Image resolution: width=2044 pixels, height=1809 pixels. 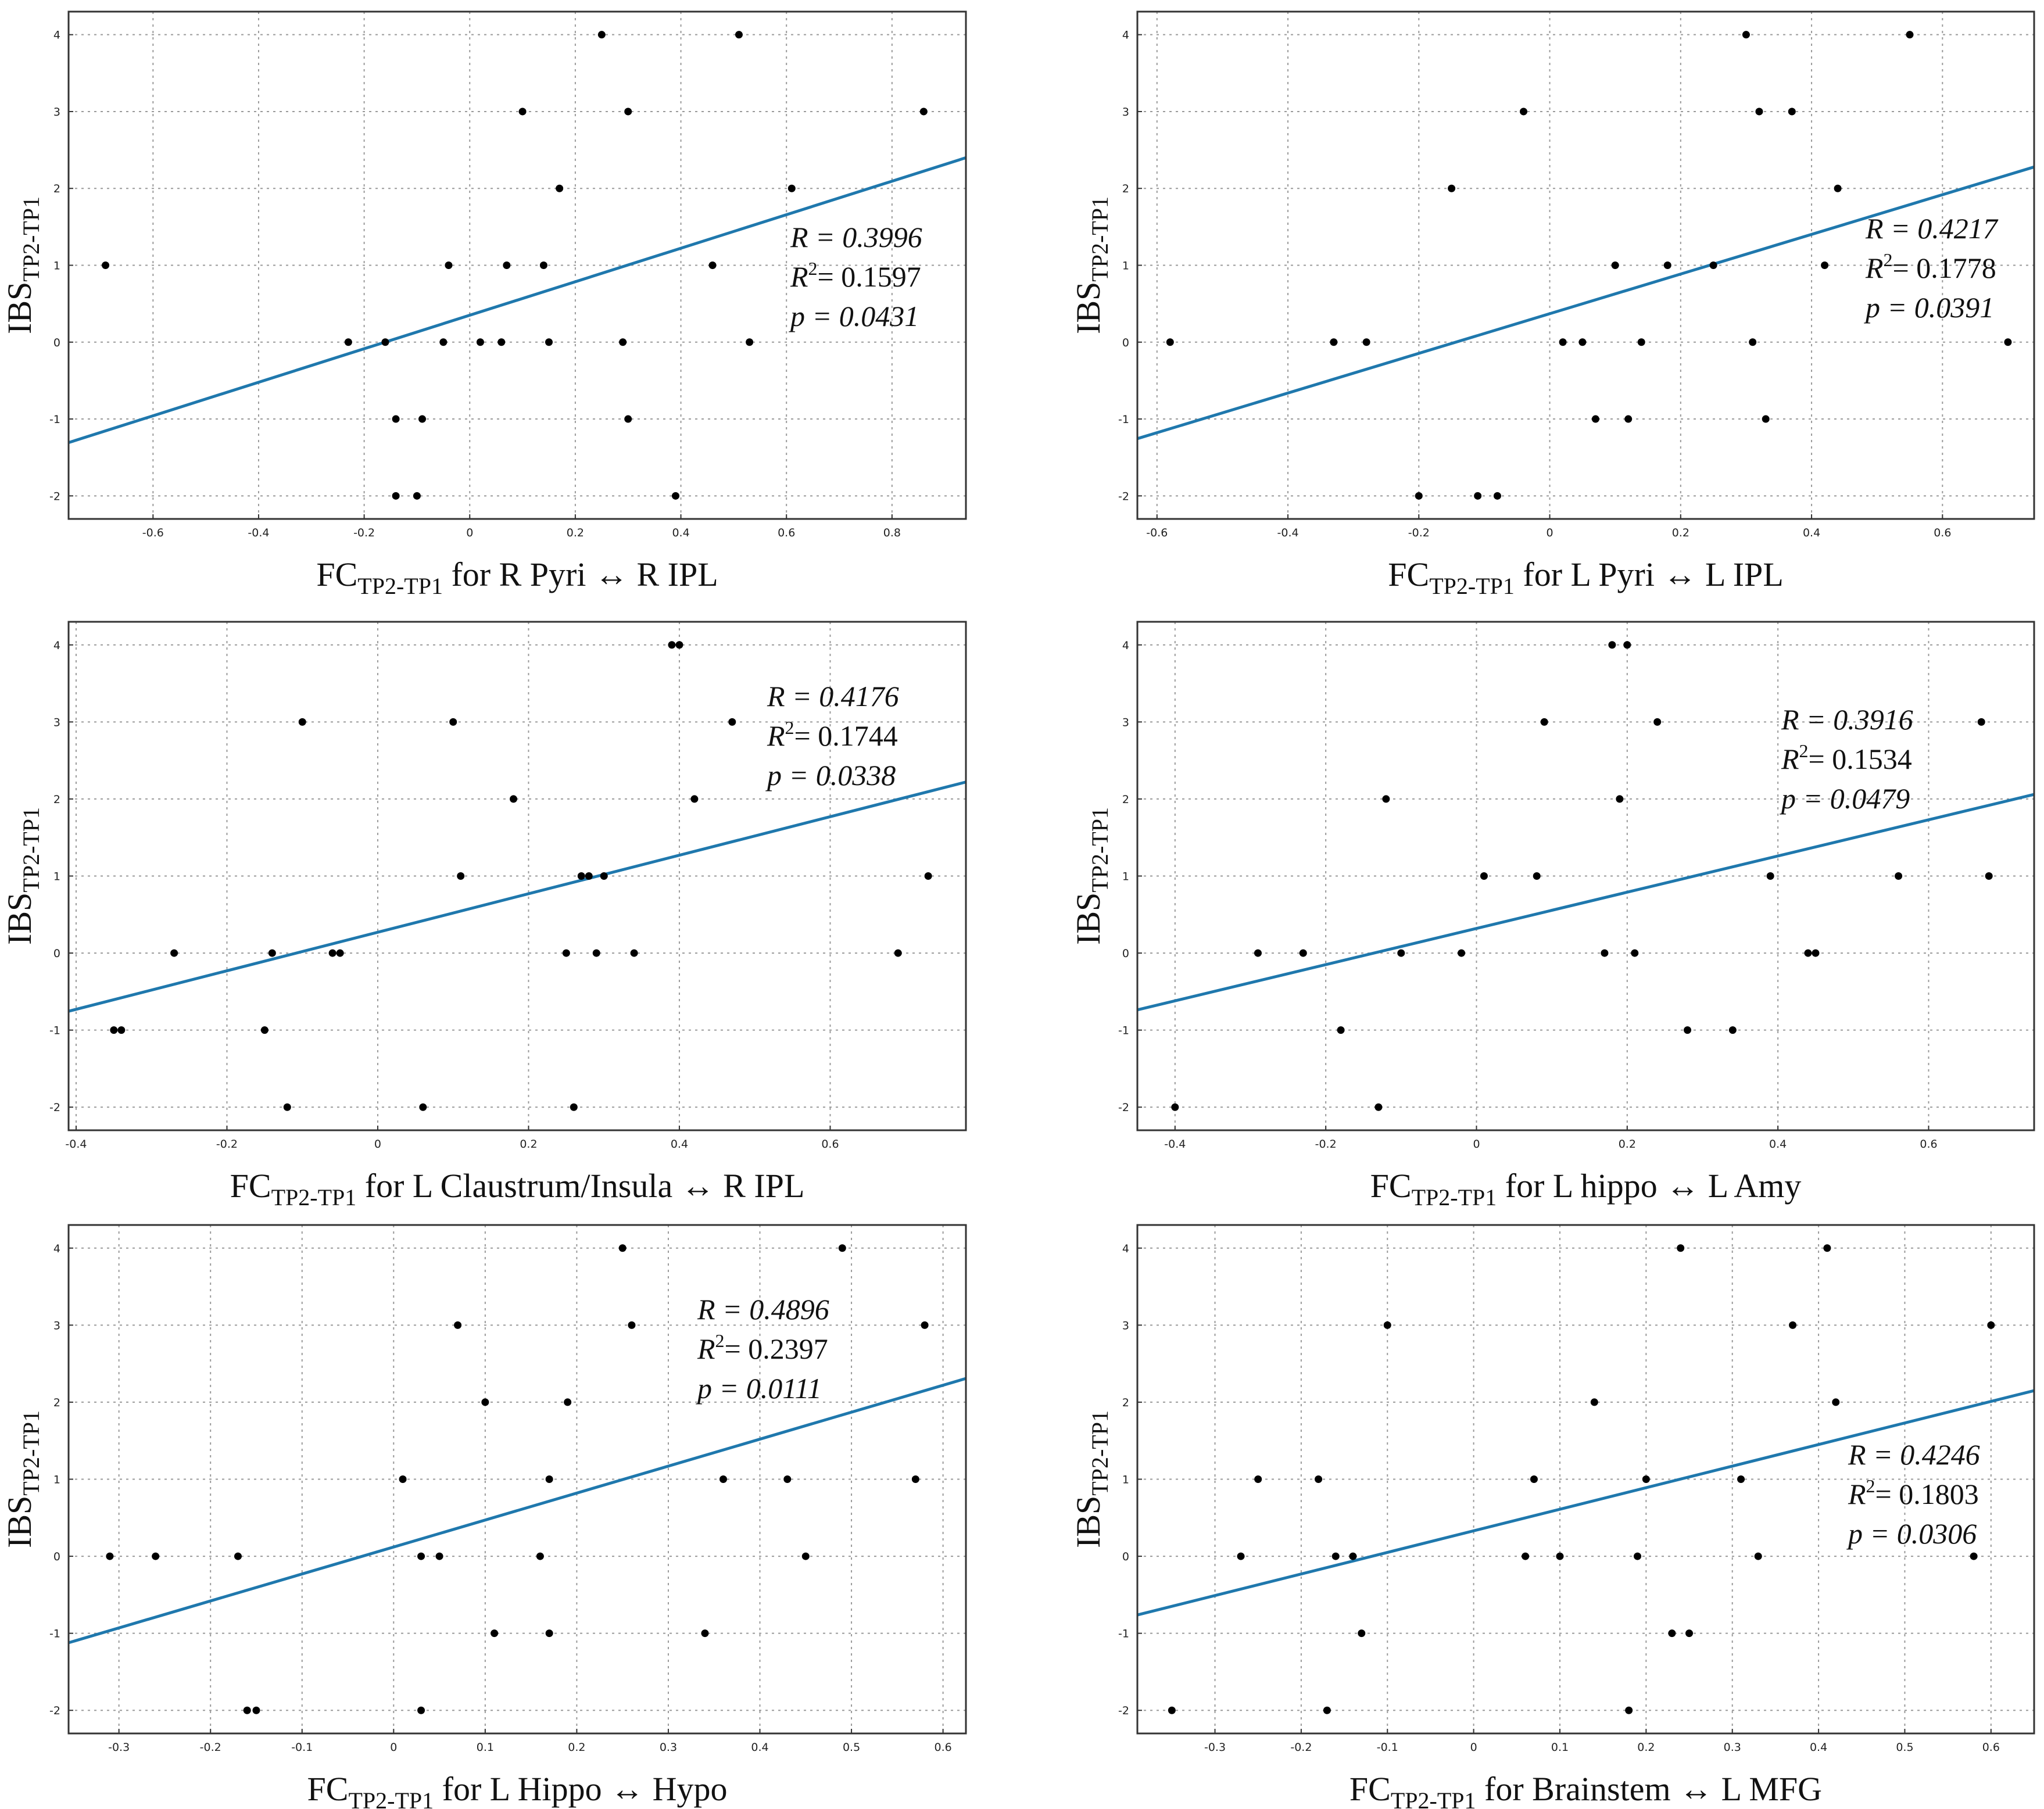 I want to click on r-value: R = 0.4217, so click(x=1932, y=228).